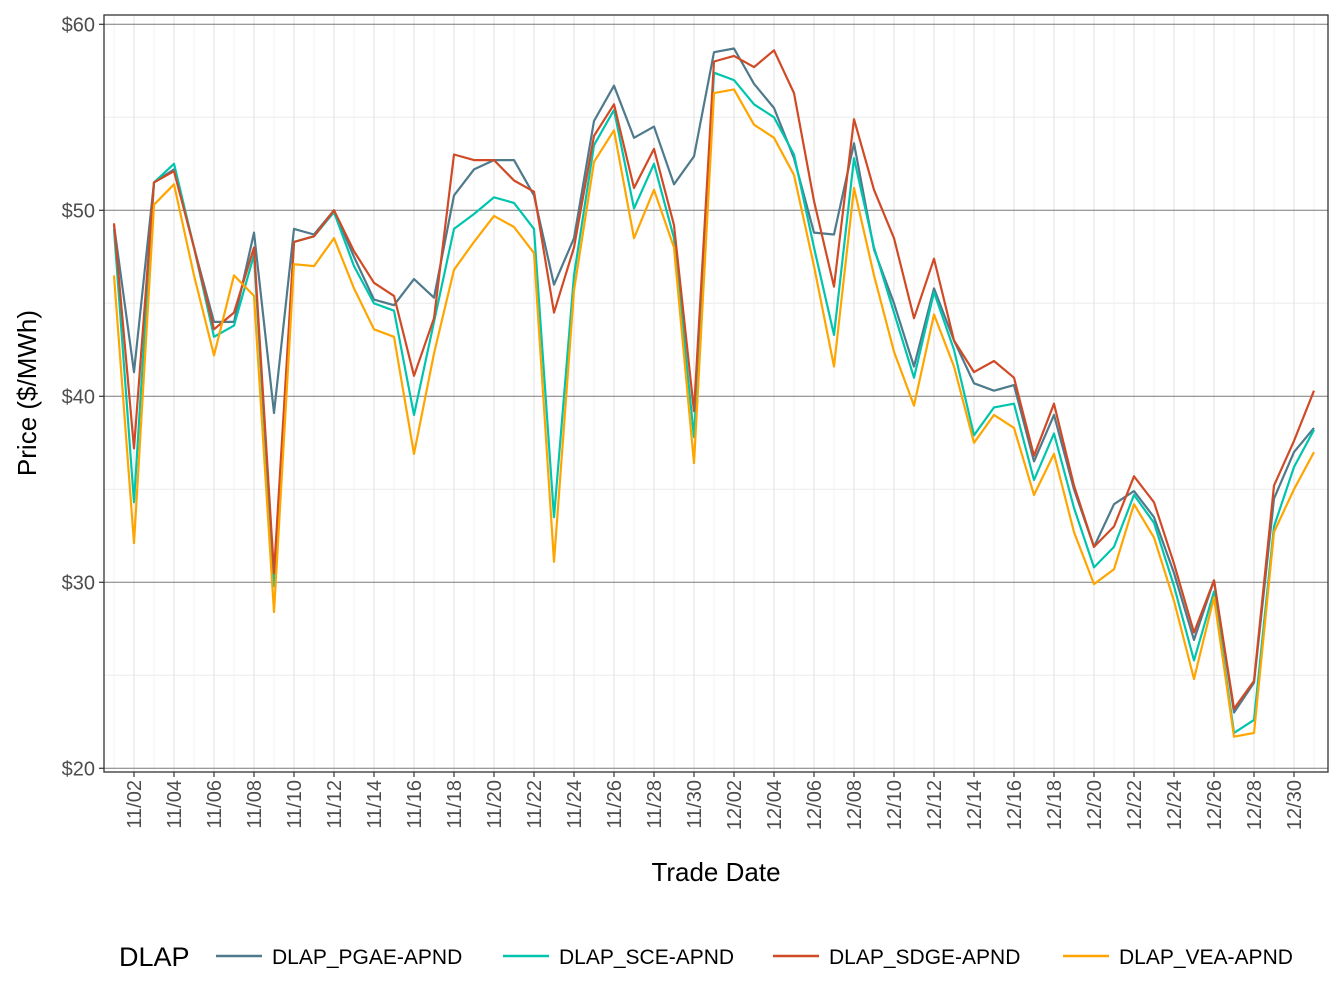  What do you see at coordinates (895, 805) in the screenshot?
I see `x-tick-label: 12/10` at bounding box center [895, 805].